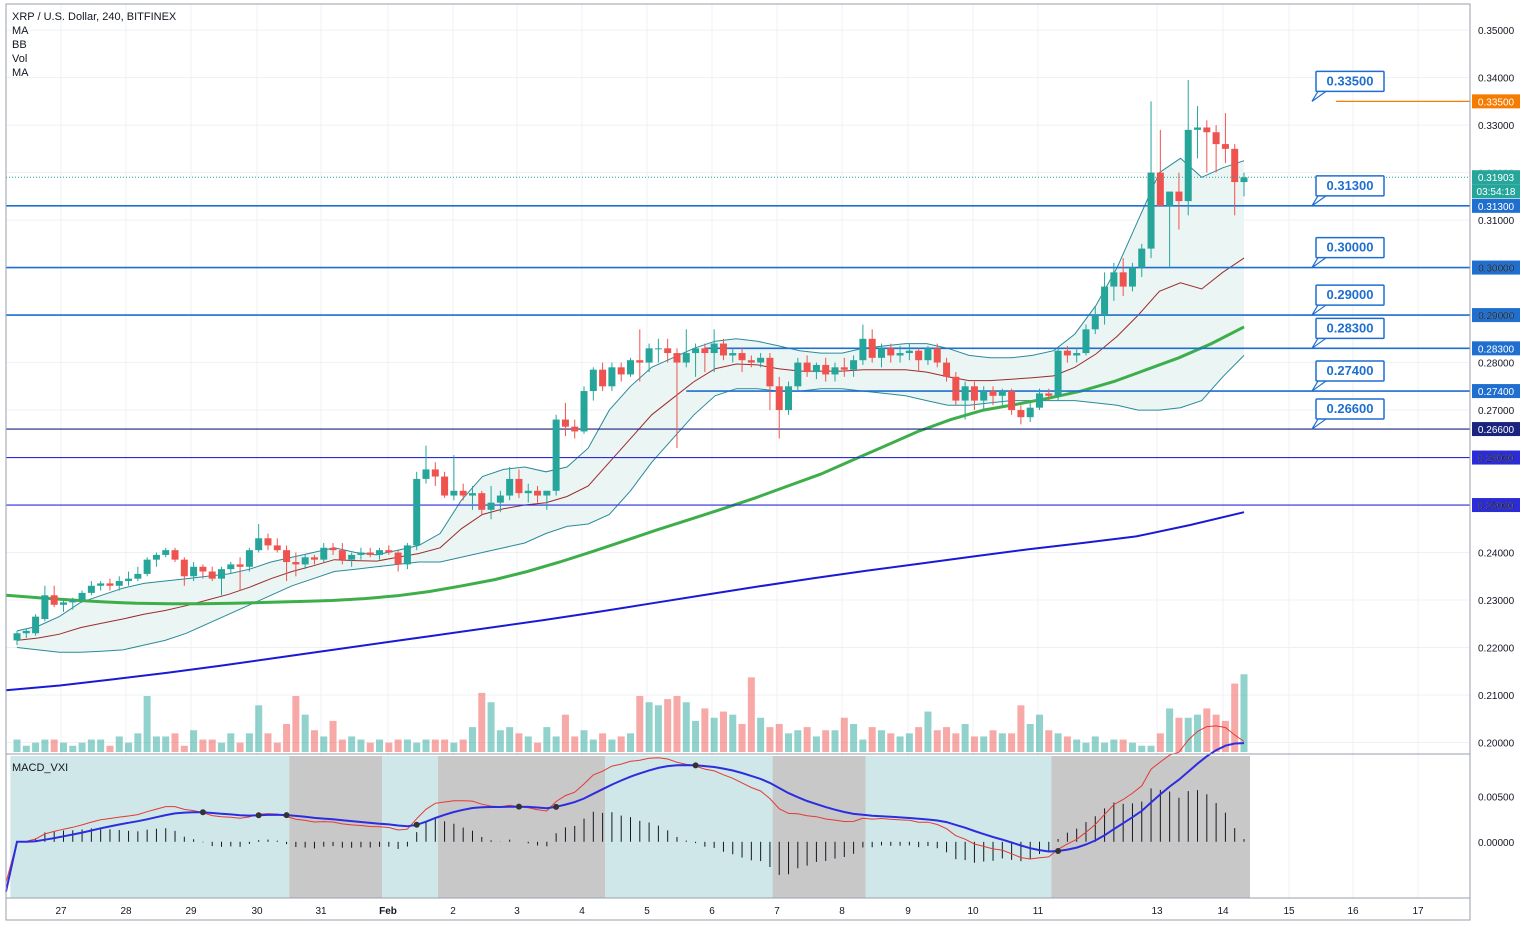 The height and width of the screenshot is (933, 1536). What do you see at coordinates (625, 808) in the screenshot?
I see `macd-lines` at bounding box center [625, 808].